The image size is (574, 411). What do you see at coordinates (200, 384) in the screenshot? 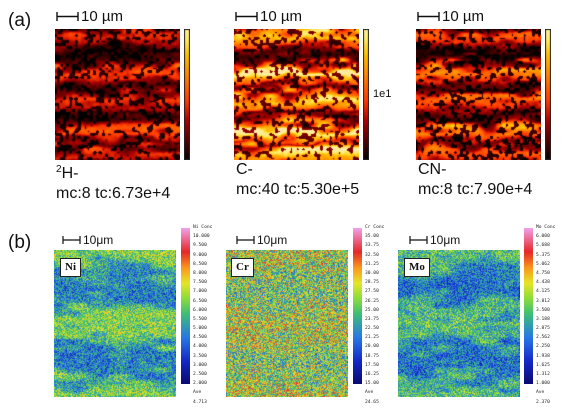
I see `legend-value: 2.000` at bounding box center [200, 384].